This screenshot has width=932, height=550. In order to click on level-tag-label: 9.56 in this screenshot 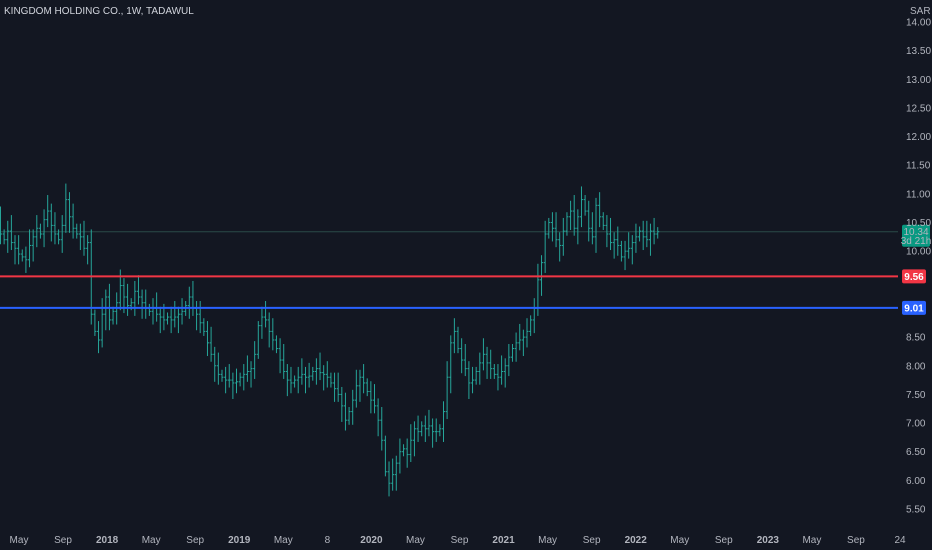, I will do `click(914, 277)`.